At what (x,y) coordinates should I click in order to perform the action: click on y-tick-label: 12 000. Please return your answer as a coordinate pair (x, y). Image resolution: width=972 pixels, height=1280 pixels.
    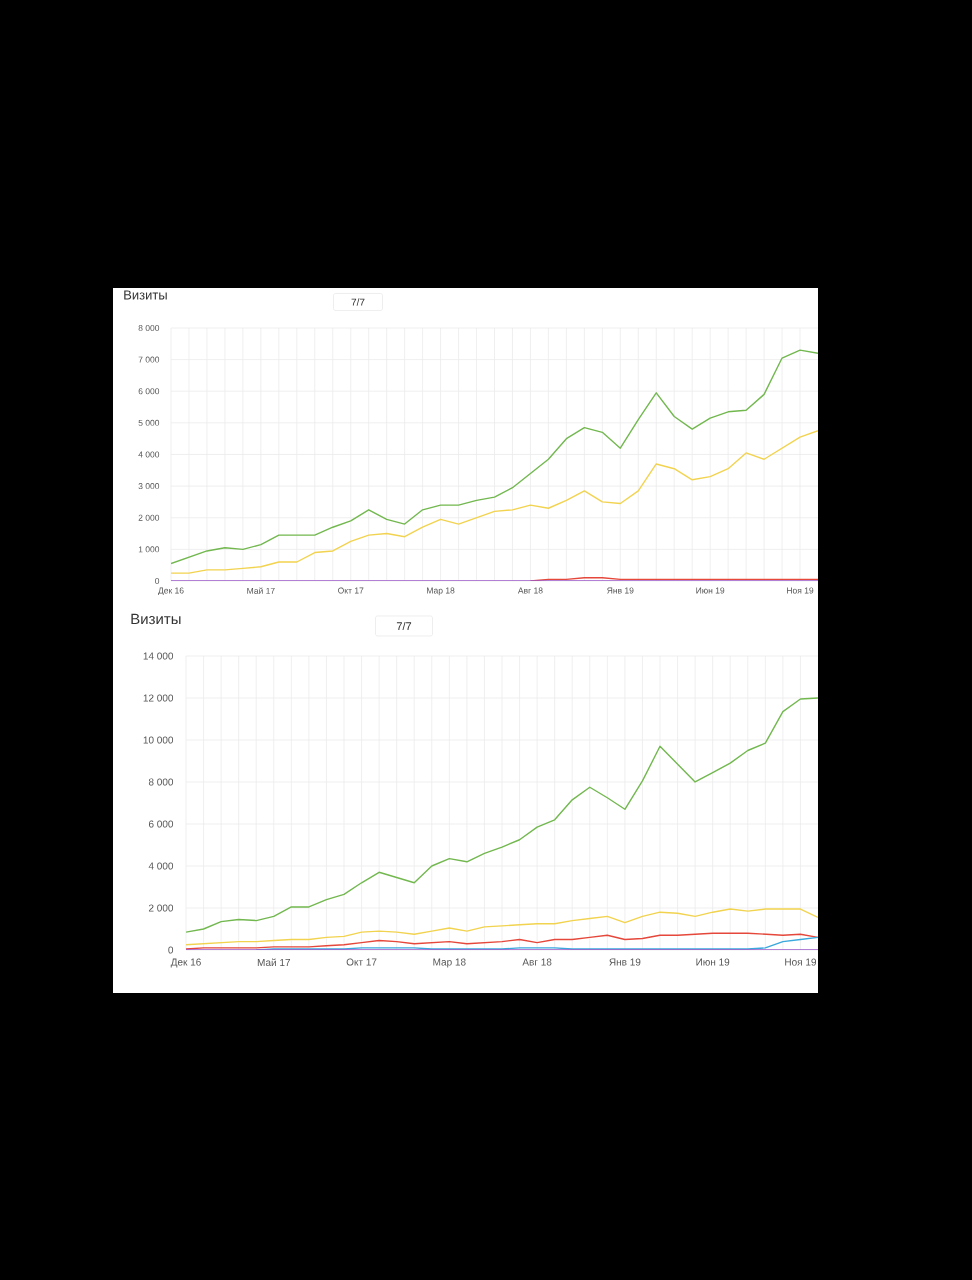
    Looking at the image, I should click on (158, 698).